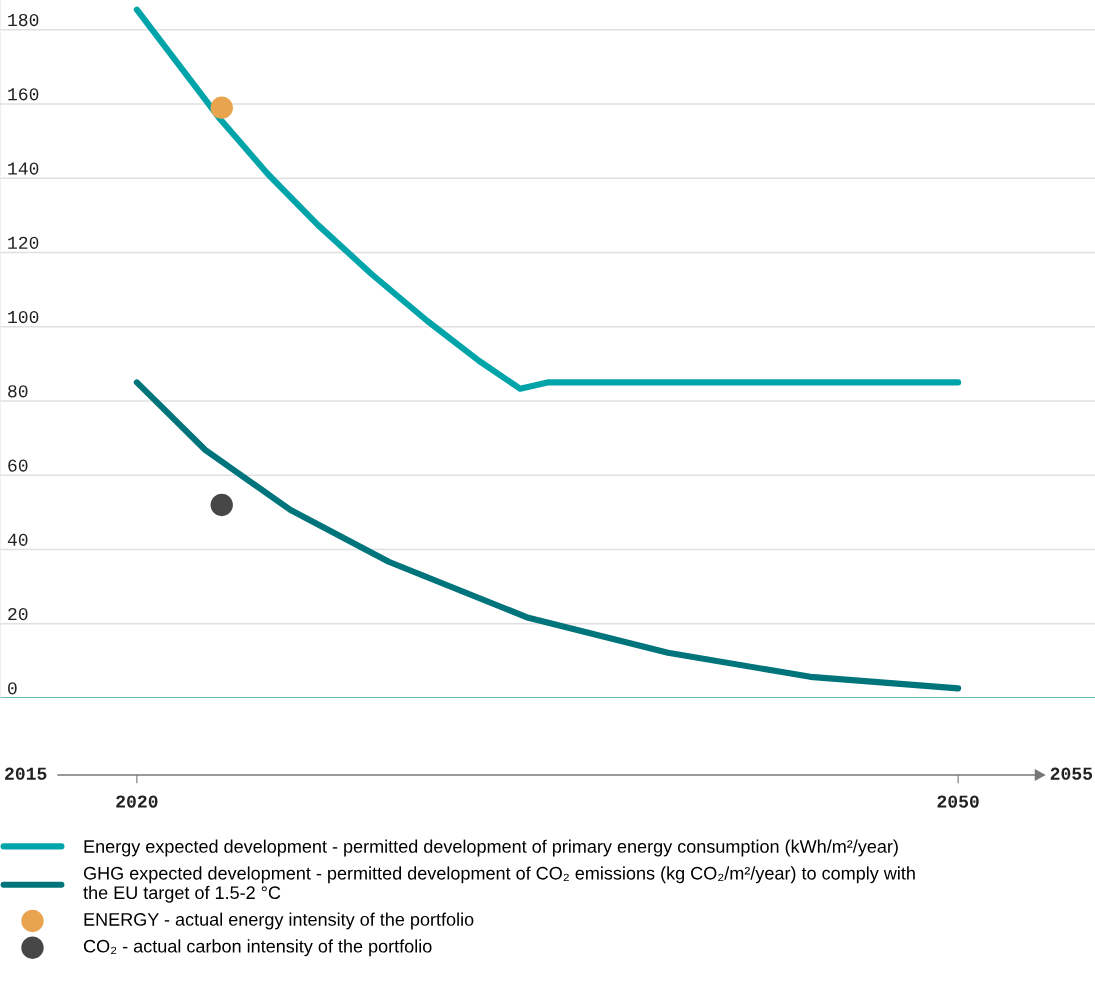 This screenshot has width=1095, height=994. I want to click on legend-label: GHG expected development - permitted development of CO₂ emissions (kg CO₂/m²/year) to comply with the EU target of 1.5-2 °C, so click(499, 884).